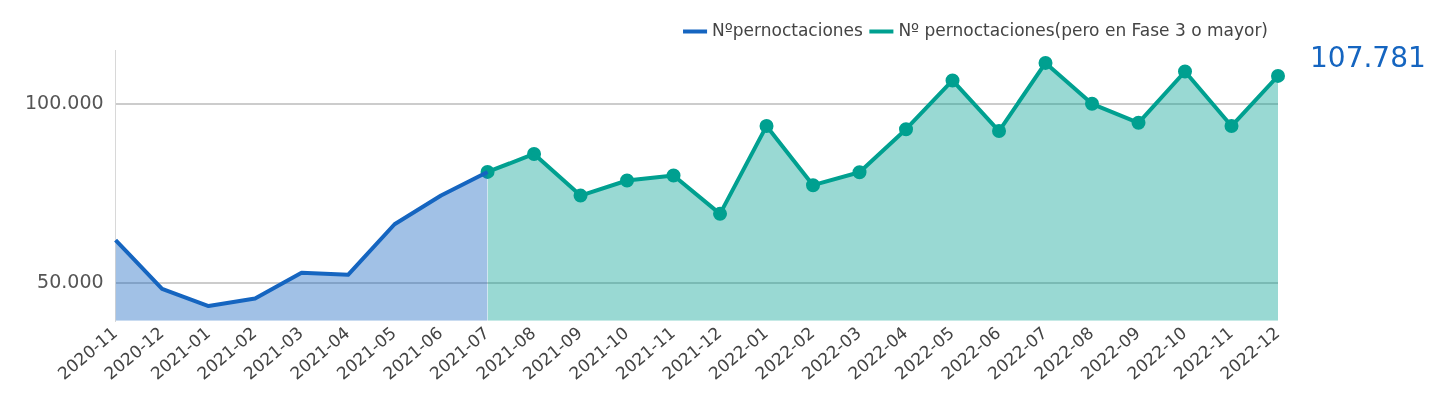 This screenshot has width=1443, height=401. Describe the element at coordinates (1368, 58) in the screenshot. I see `data-label: 107.781` at that location.